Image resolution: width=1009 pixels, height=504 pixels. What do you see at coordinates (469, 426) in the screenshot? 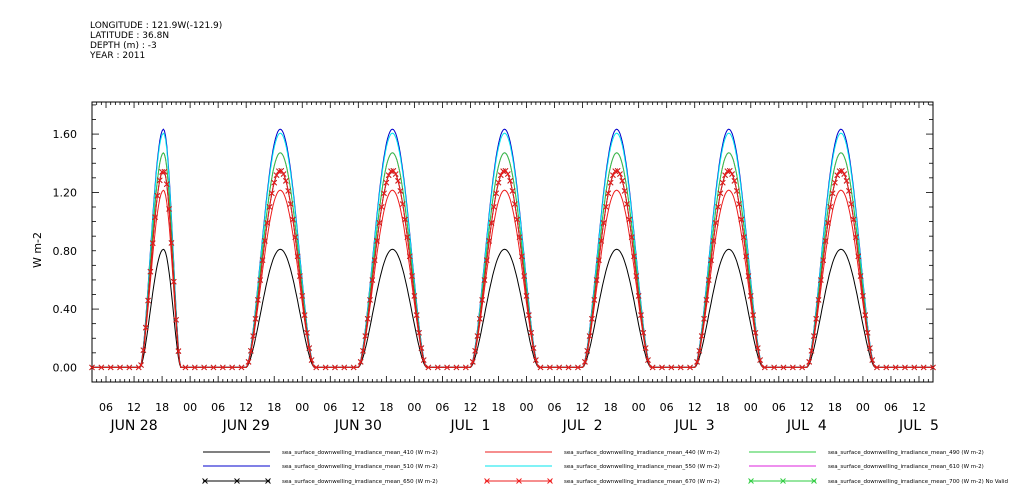
I see `x-day-label: JUL 1` at bounding box center [469, 426].